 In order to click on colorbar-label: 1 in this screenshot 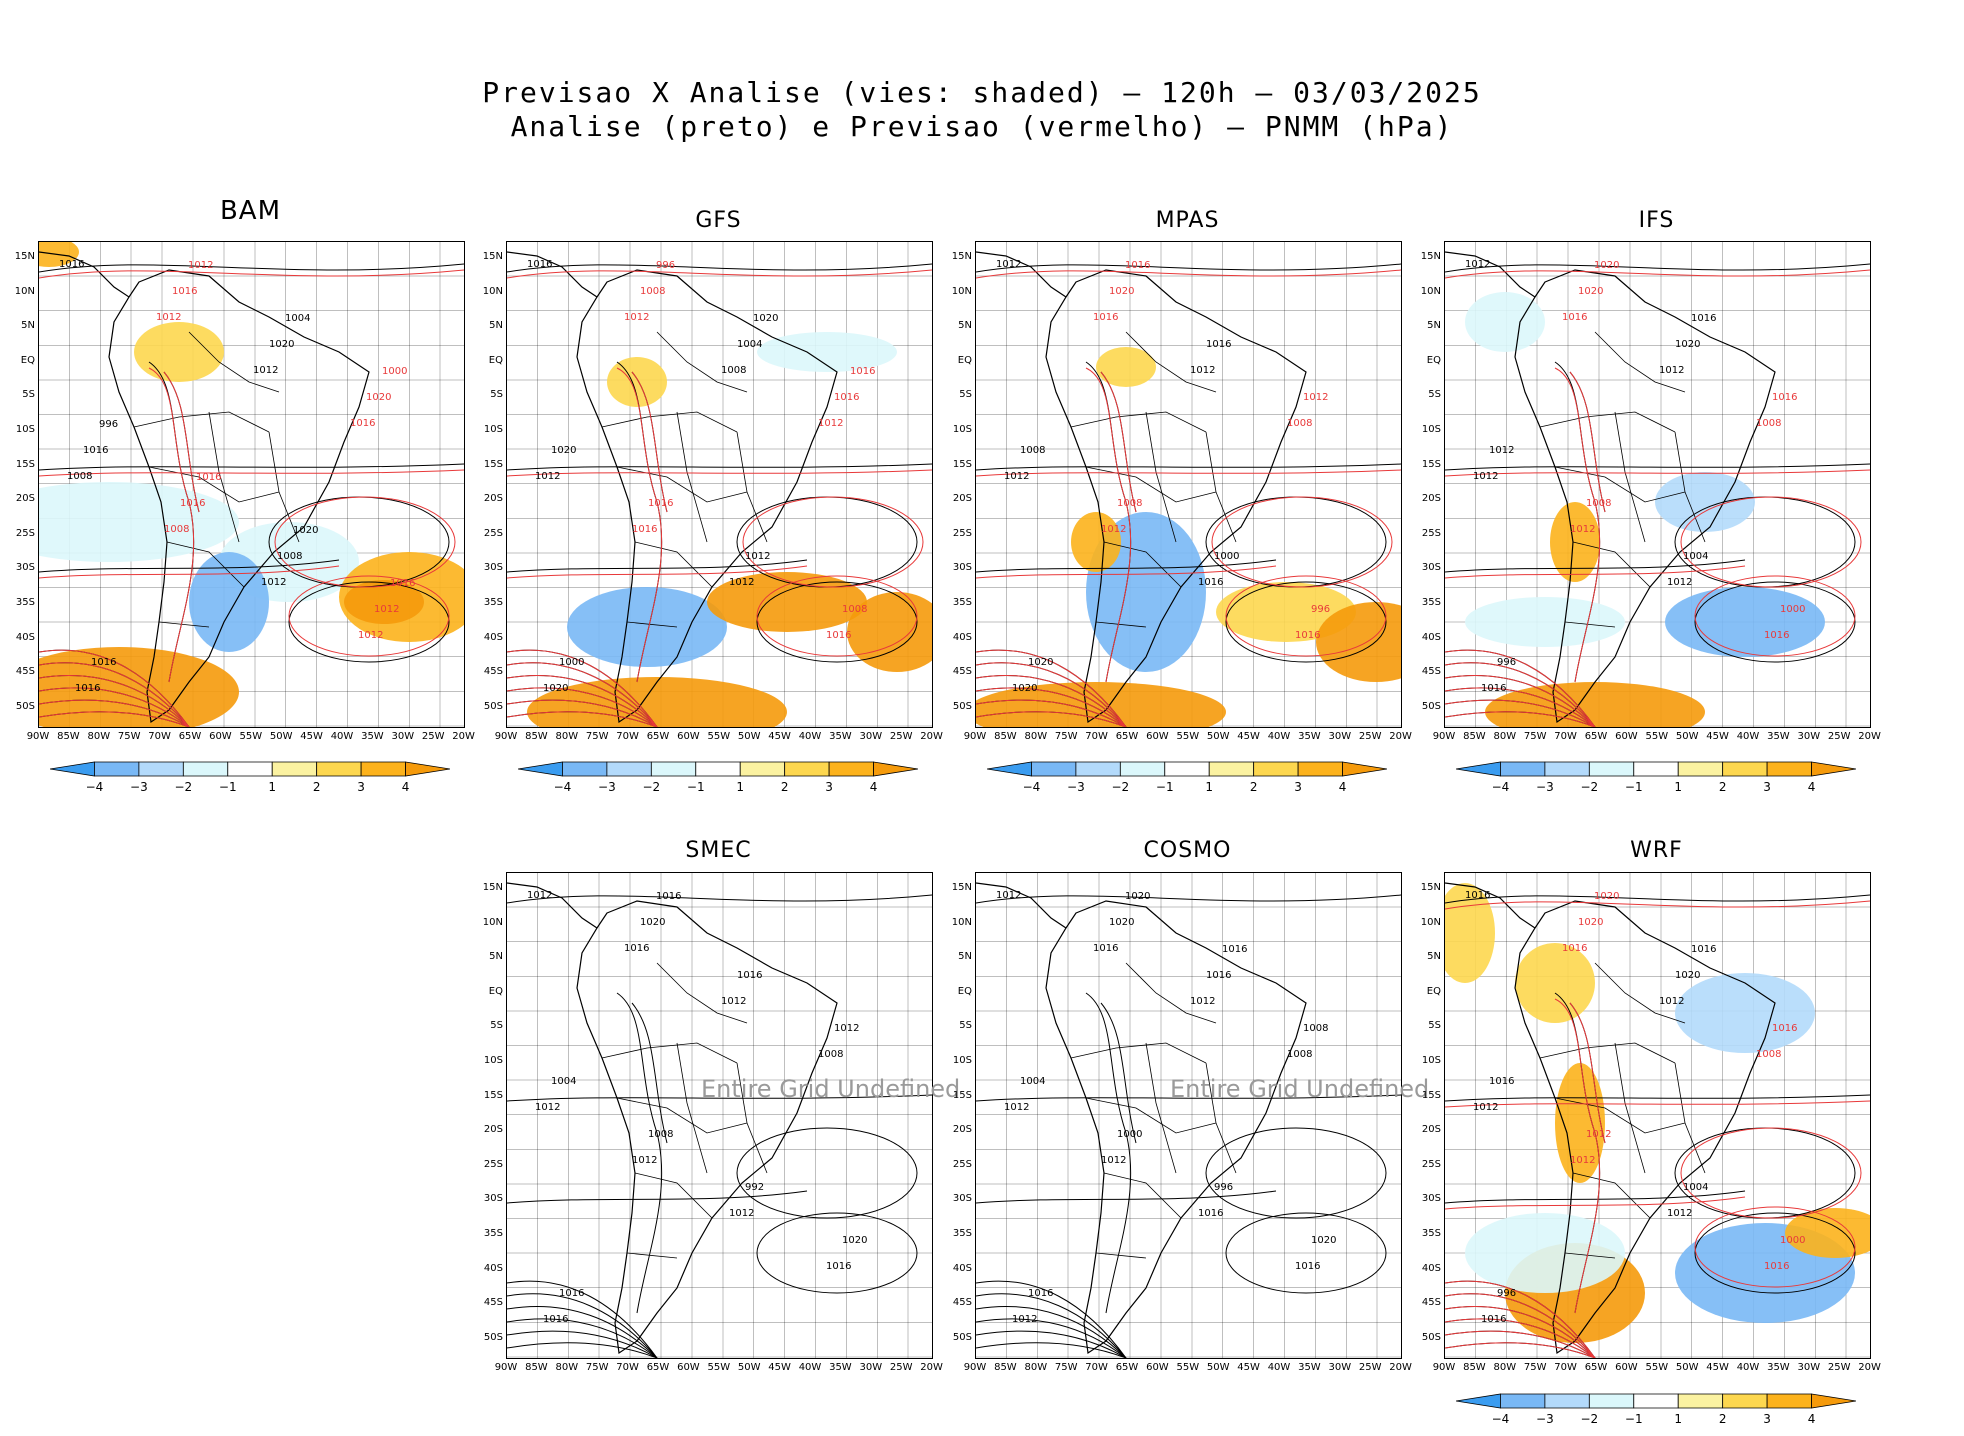, I will do `click(272, 787)`.